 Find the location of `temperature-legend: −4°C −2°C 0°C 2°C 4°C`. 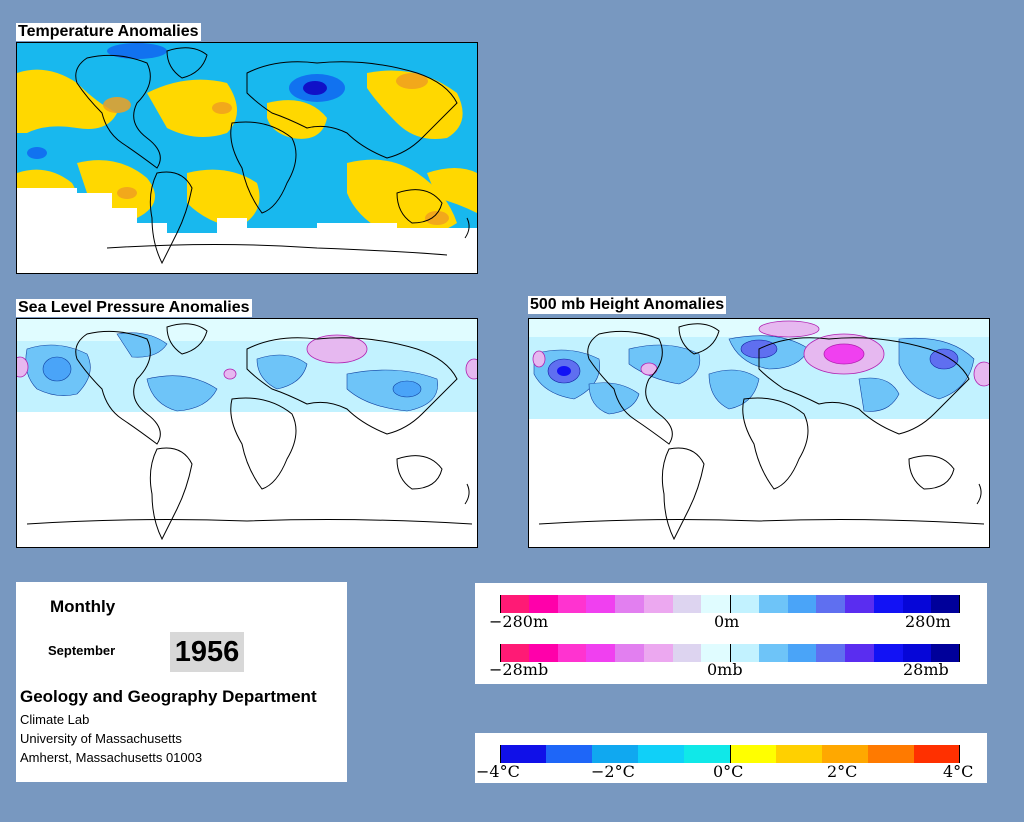

temperature-legend: −4°C −2°C 0°C 2°C 4°C is located at coordinates (731, 758).